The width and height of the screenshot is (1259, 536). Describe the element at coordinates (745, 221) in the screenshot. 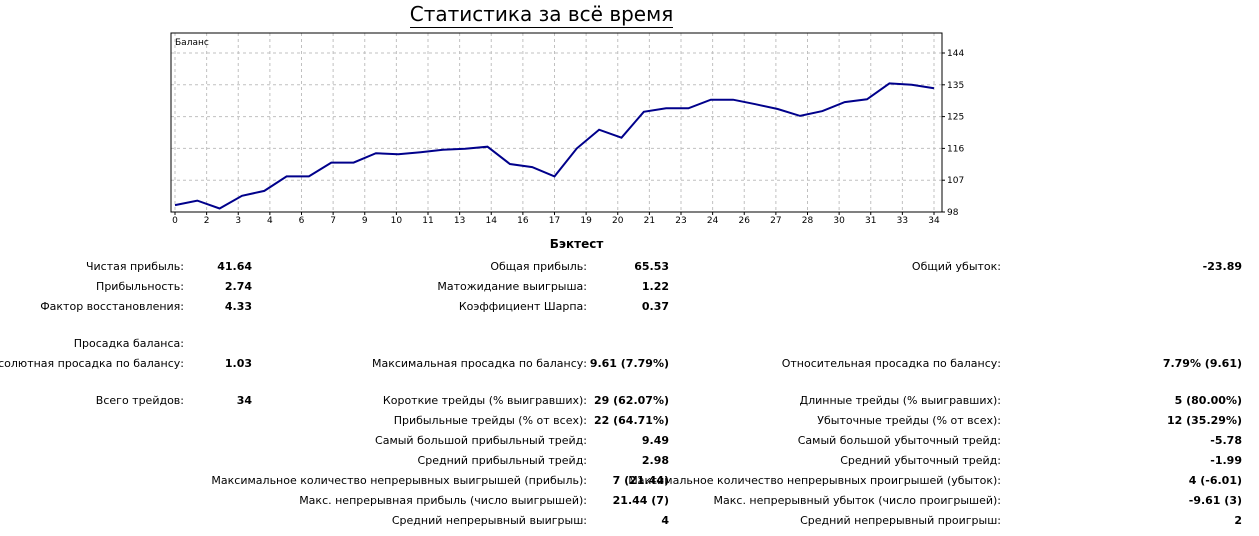

I see `x-tick-label: 26` at that location.